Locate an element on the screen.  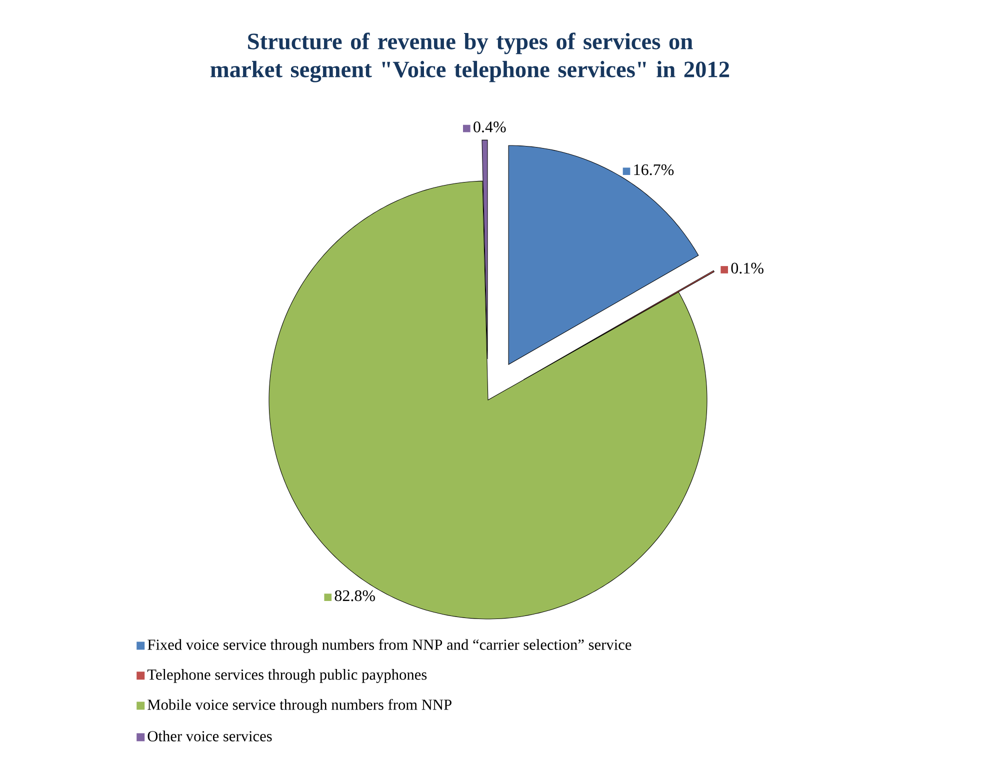
data-label: 0.1% is located at coordinates (747, 268).